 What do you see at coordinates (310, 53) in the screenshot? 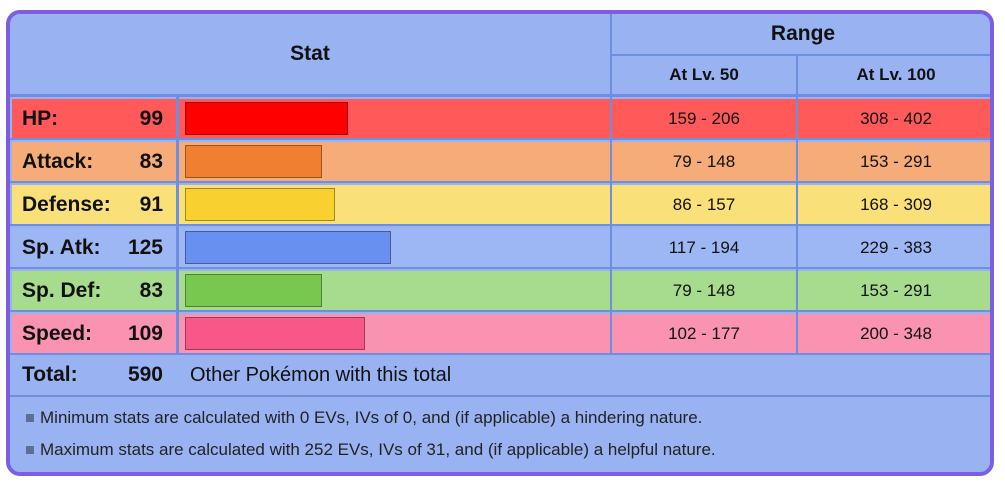
I see `stat-header: Stat` at bounding box center [310, 53].